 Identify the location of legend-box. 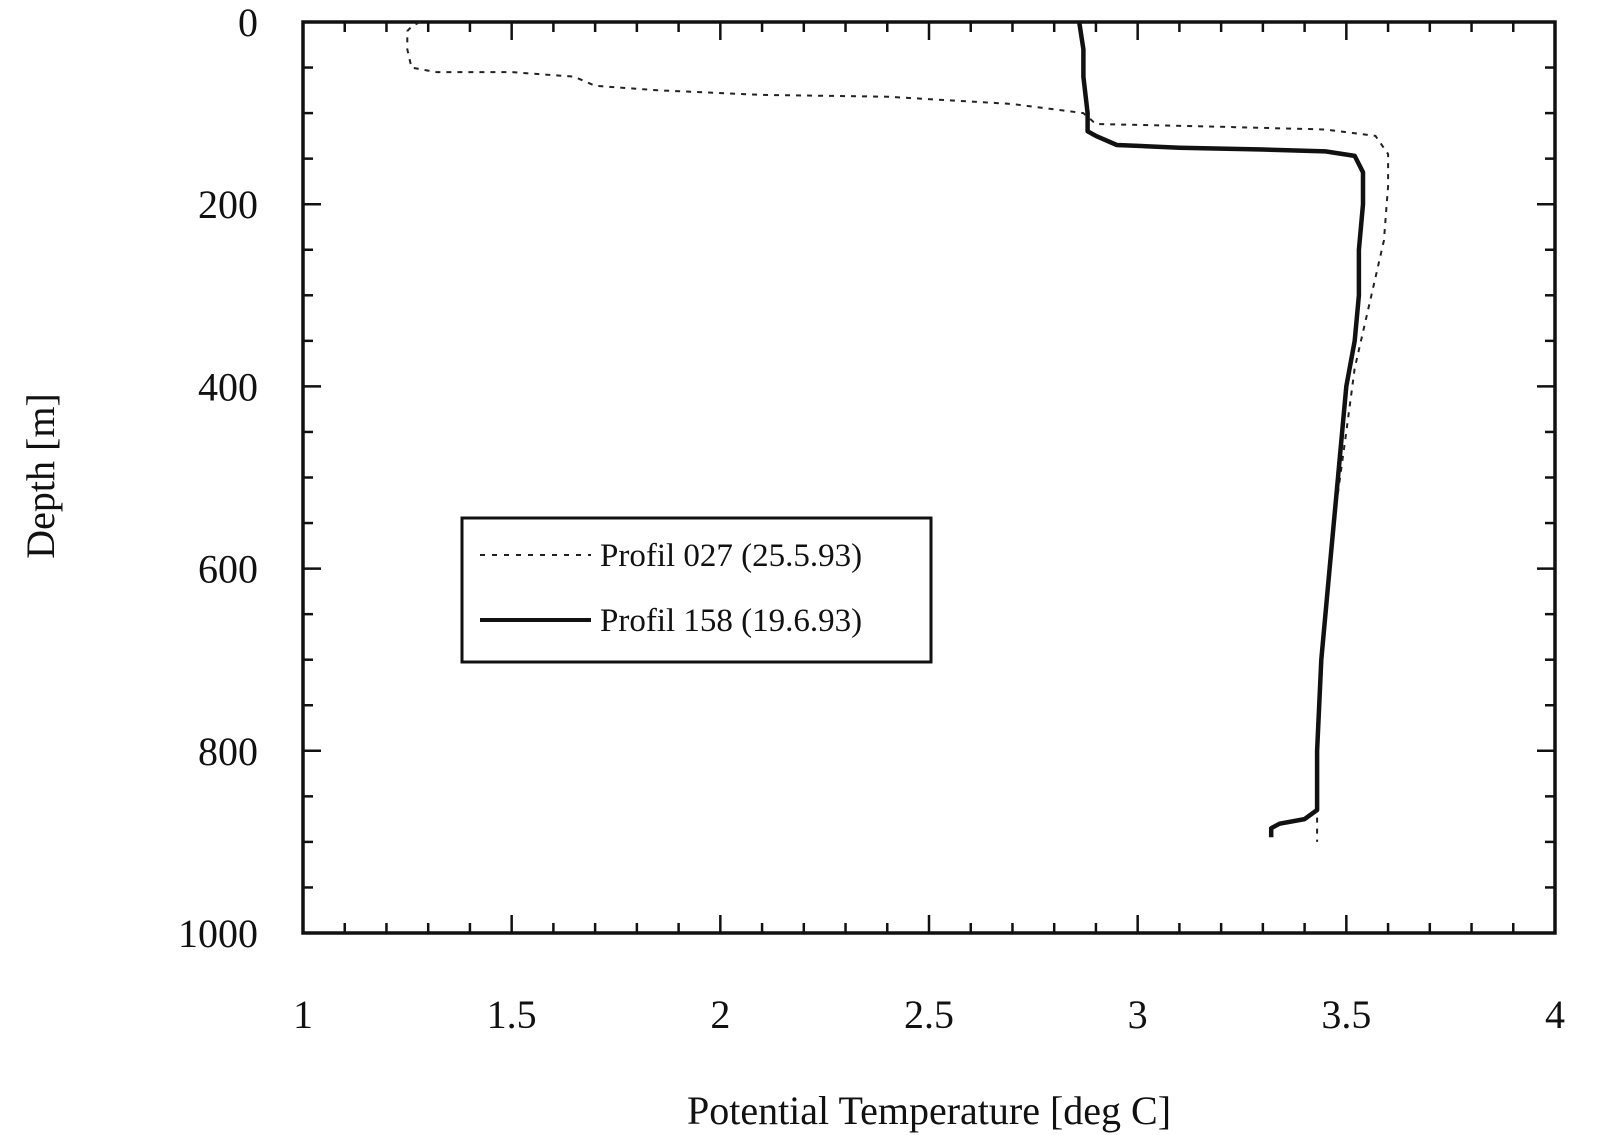
(696, 590).